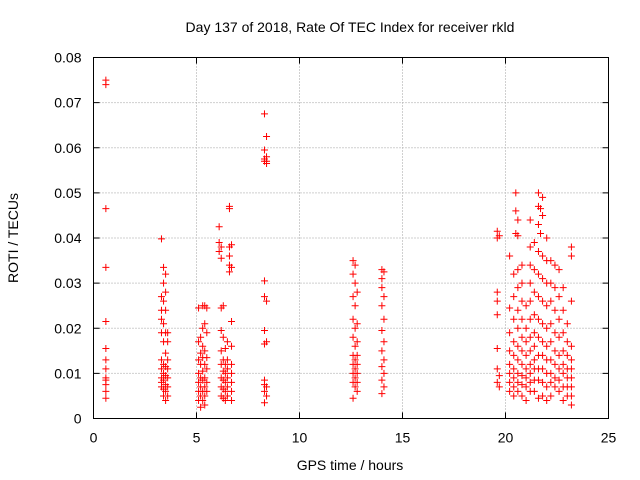  Describe the element at coordinates (78, 419) in the screenshot. I see `y-tick-label-0: 0` at that location.